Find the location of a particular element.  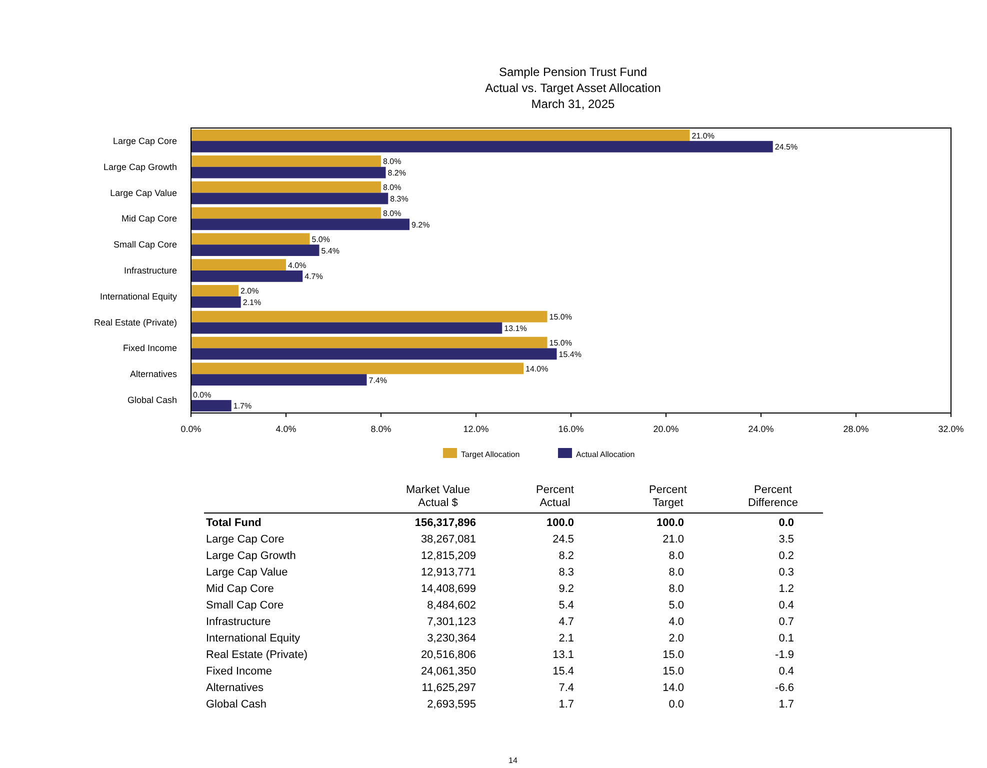

x-tick-label: 12.0% is located at coordinates (476, 429).